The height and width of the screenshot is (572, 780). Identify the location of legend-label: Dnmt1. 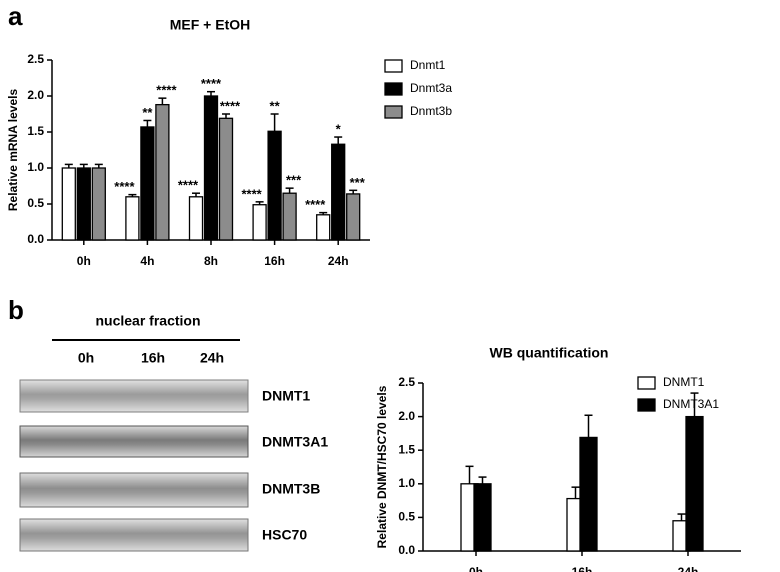
(428, 65).